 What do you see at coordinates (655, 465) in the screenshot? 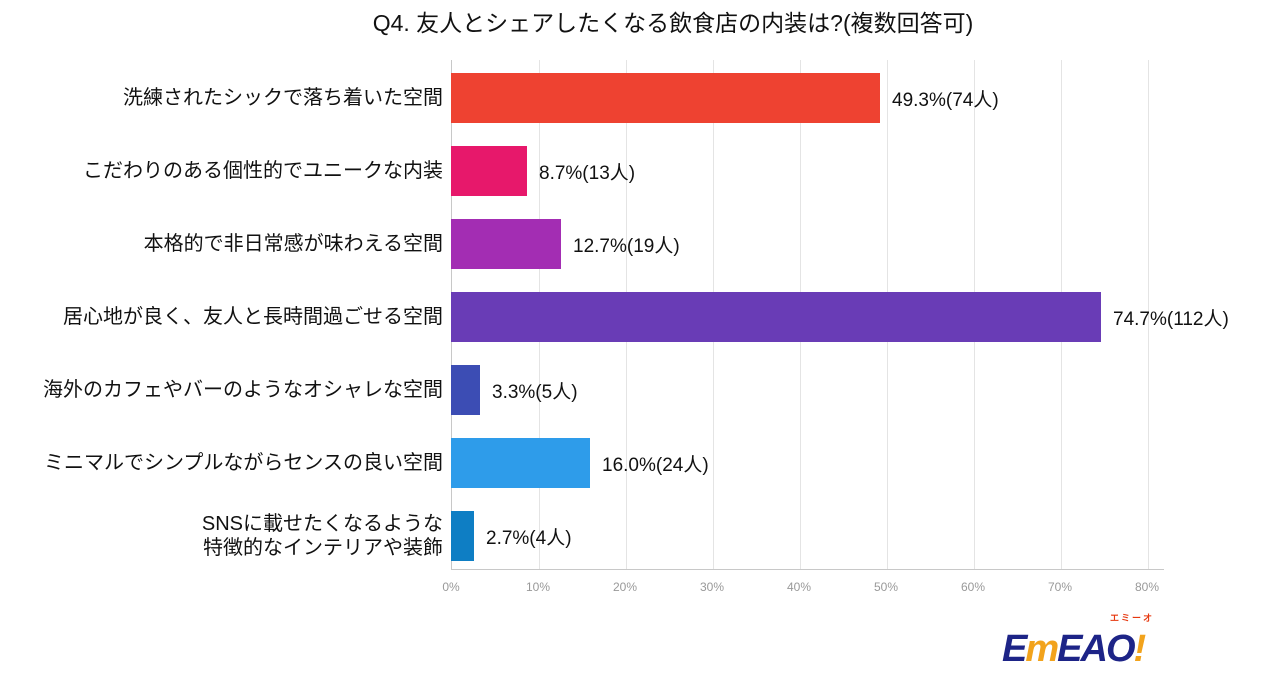
I see `value-label: 16.0%(24人)` at bounding box center [655, 465].